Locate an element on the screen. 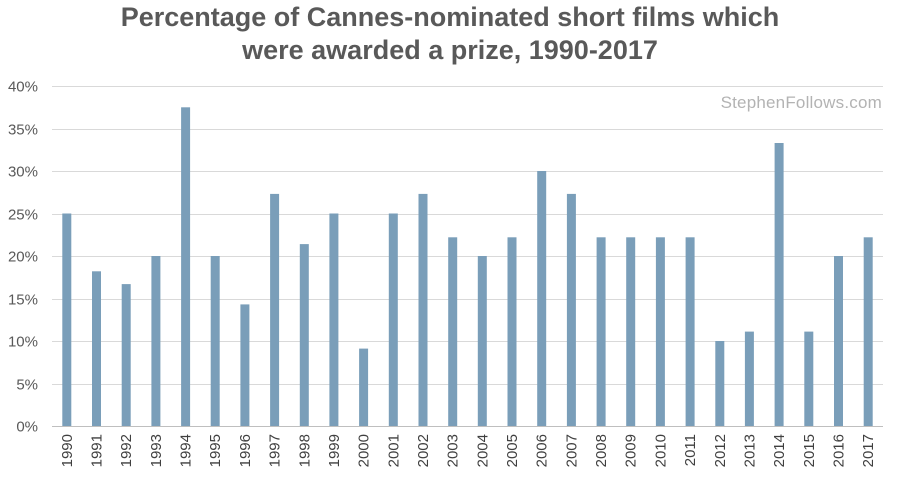  x-tick-label: 1996 is located at coordinates (245, 450).